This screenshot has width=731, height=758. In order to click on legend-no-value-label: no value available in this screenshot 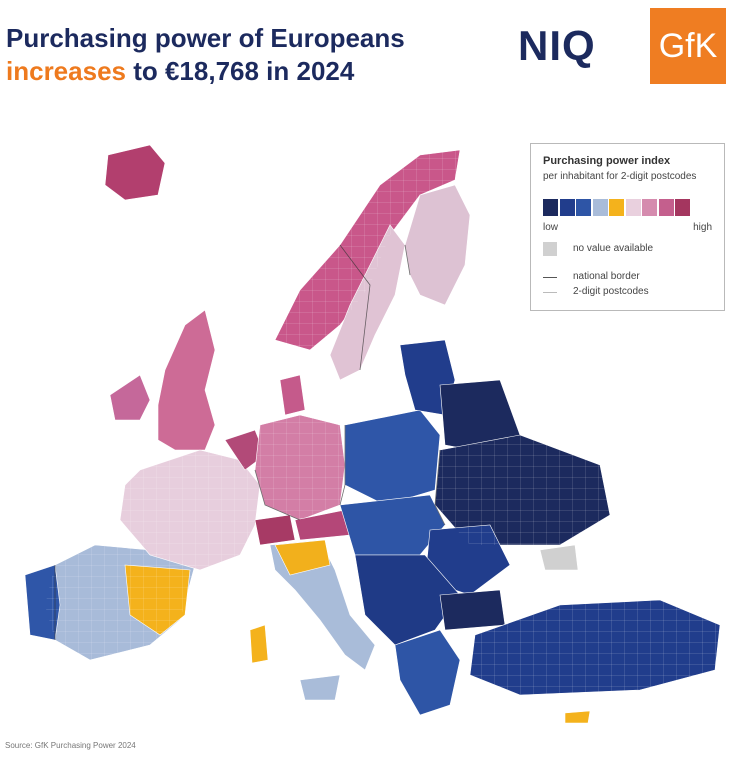, I will do `click(613, 248)`.